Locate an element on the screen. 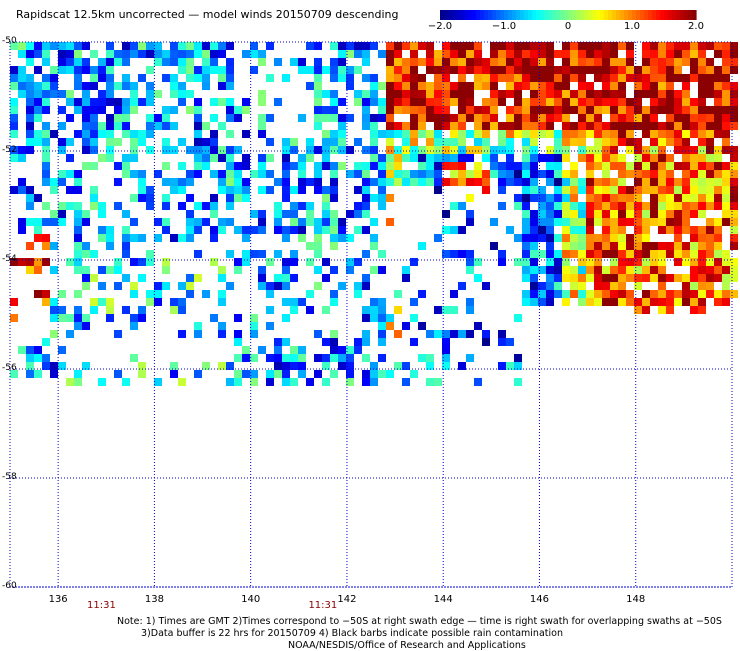 The height and width of the screenshot is (651, 740). colorbar-segment is located at coordinates (618, 15).